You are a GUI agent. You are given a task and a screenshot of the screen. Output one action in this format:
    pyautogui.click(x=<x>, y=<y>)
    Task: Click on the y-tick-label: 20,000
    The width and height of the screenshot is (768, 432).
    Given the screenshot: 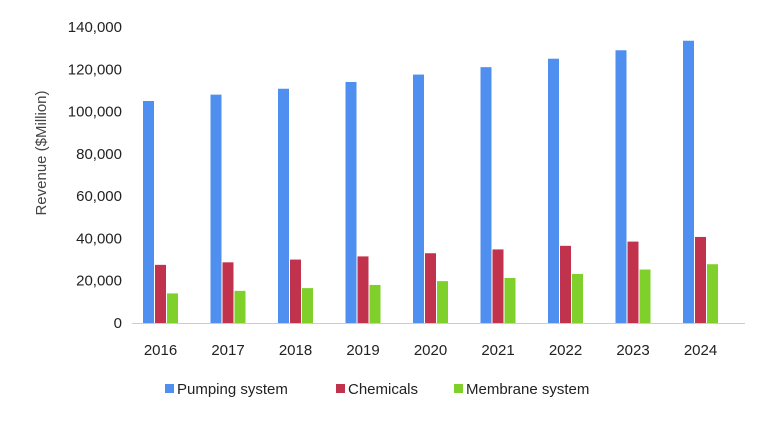 What is the action you would take?
    pyautogui.click(x=99, y=281)
    